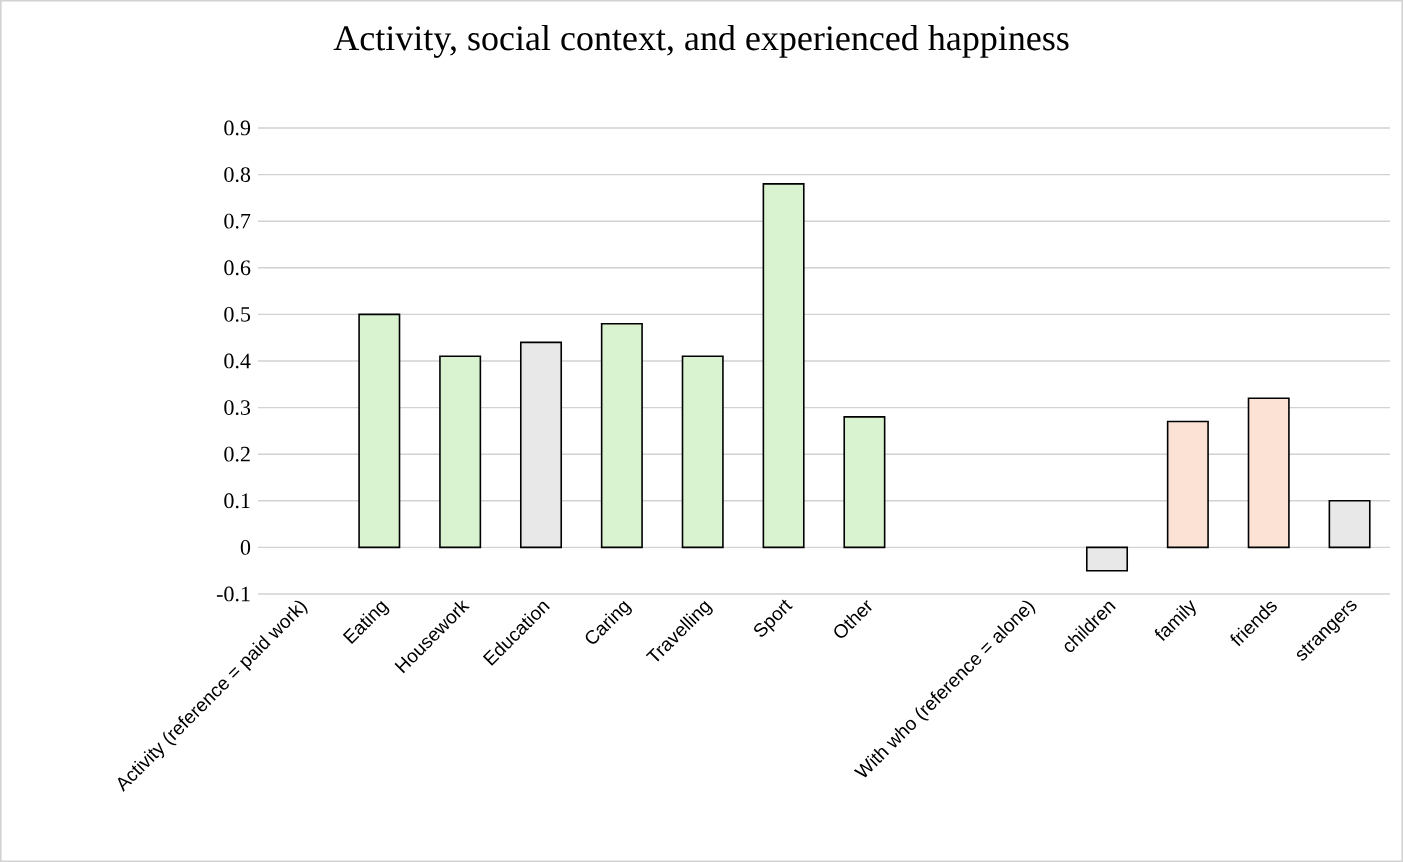  I want to click on y-tick-label: 0.1, so click(237, 501).